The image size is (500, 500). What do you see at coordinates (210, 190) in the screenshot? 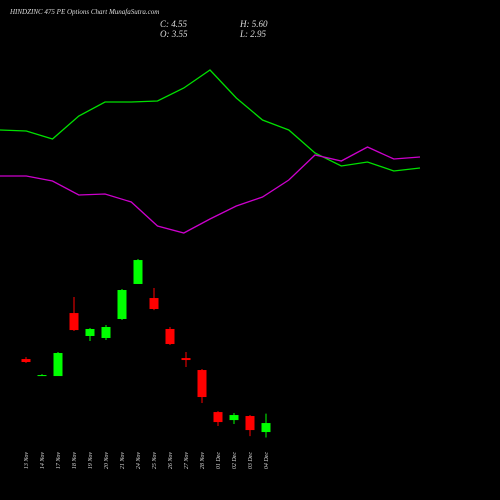
I see `indicator-line` at bounding box center [210, 190].